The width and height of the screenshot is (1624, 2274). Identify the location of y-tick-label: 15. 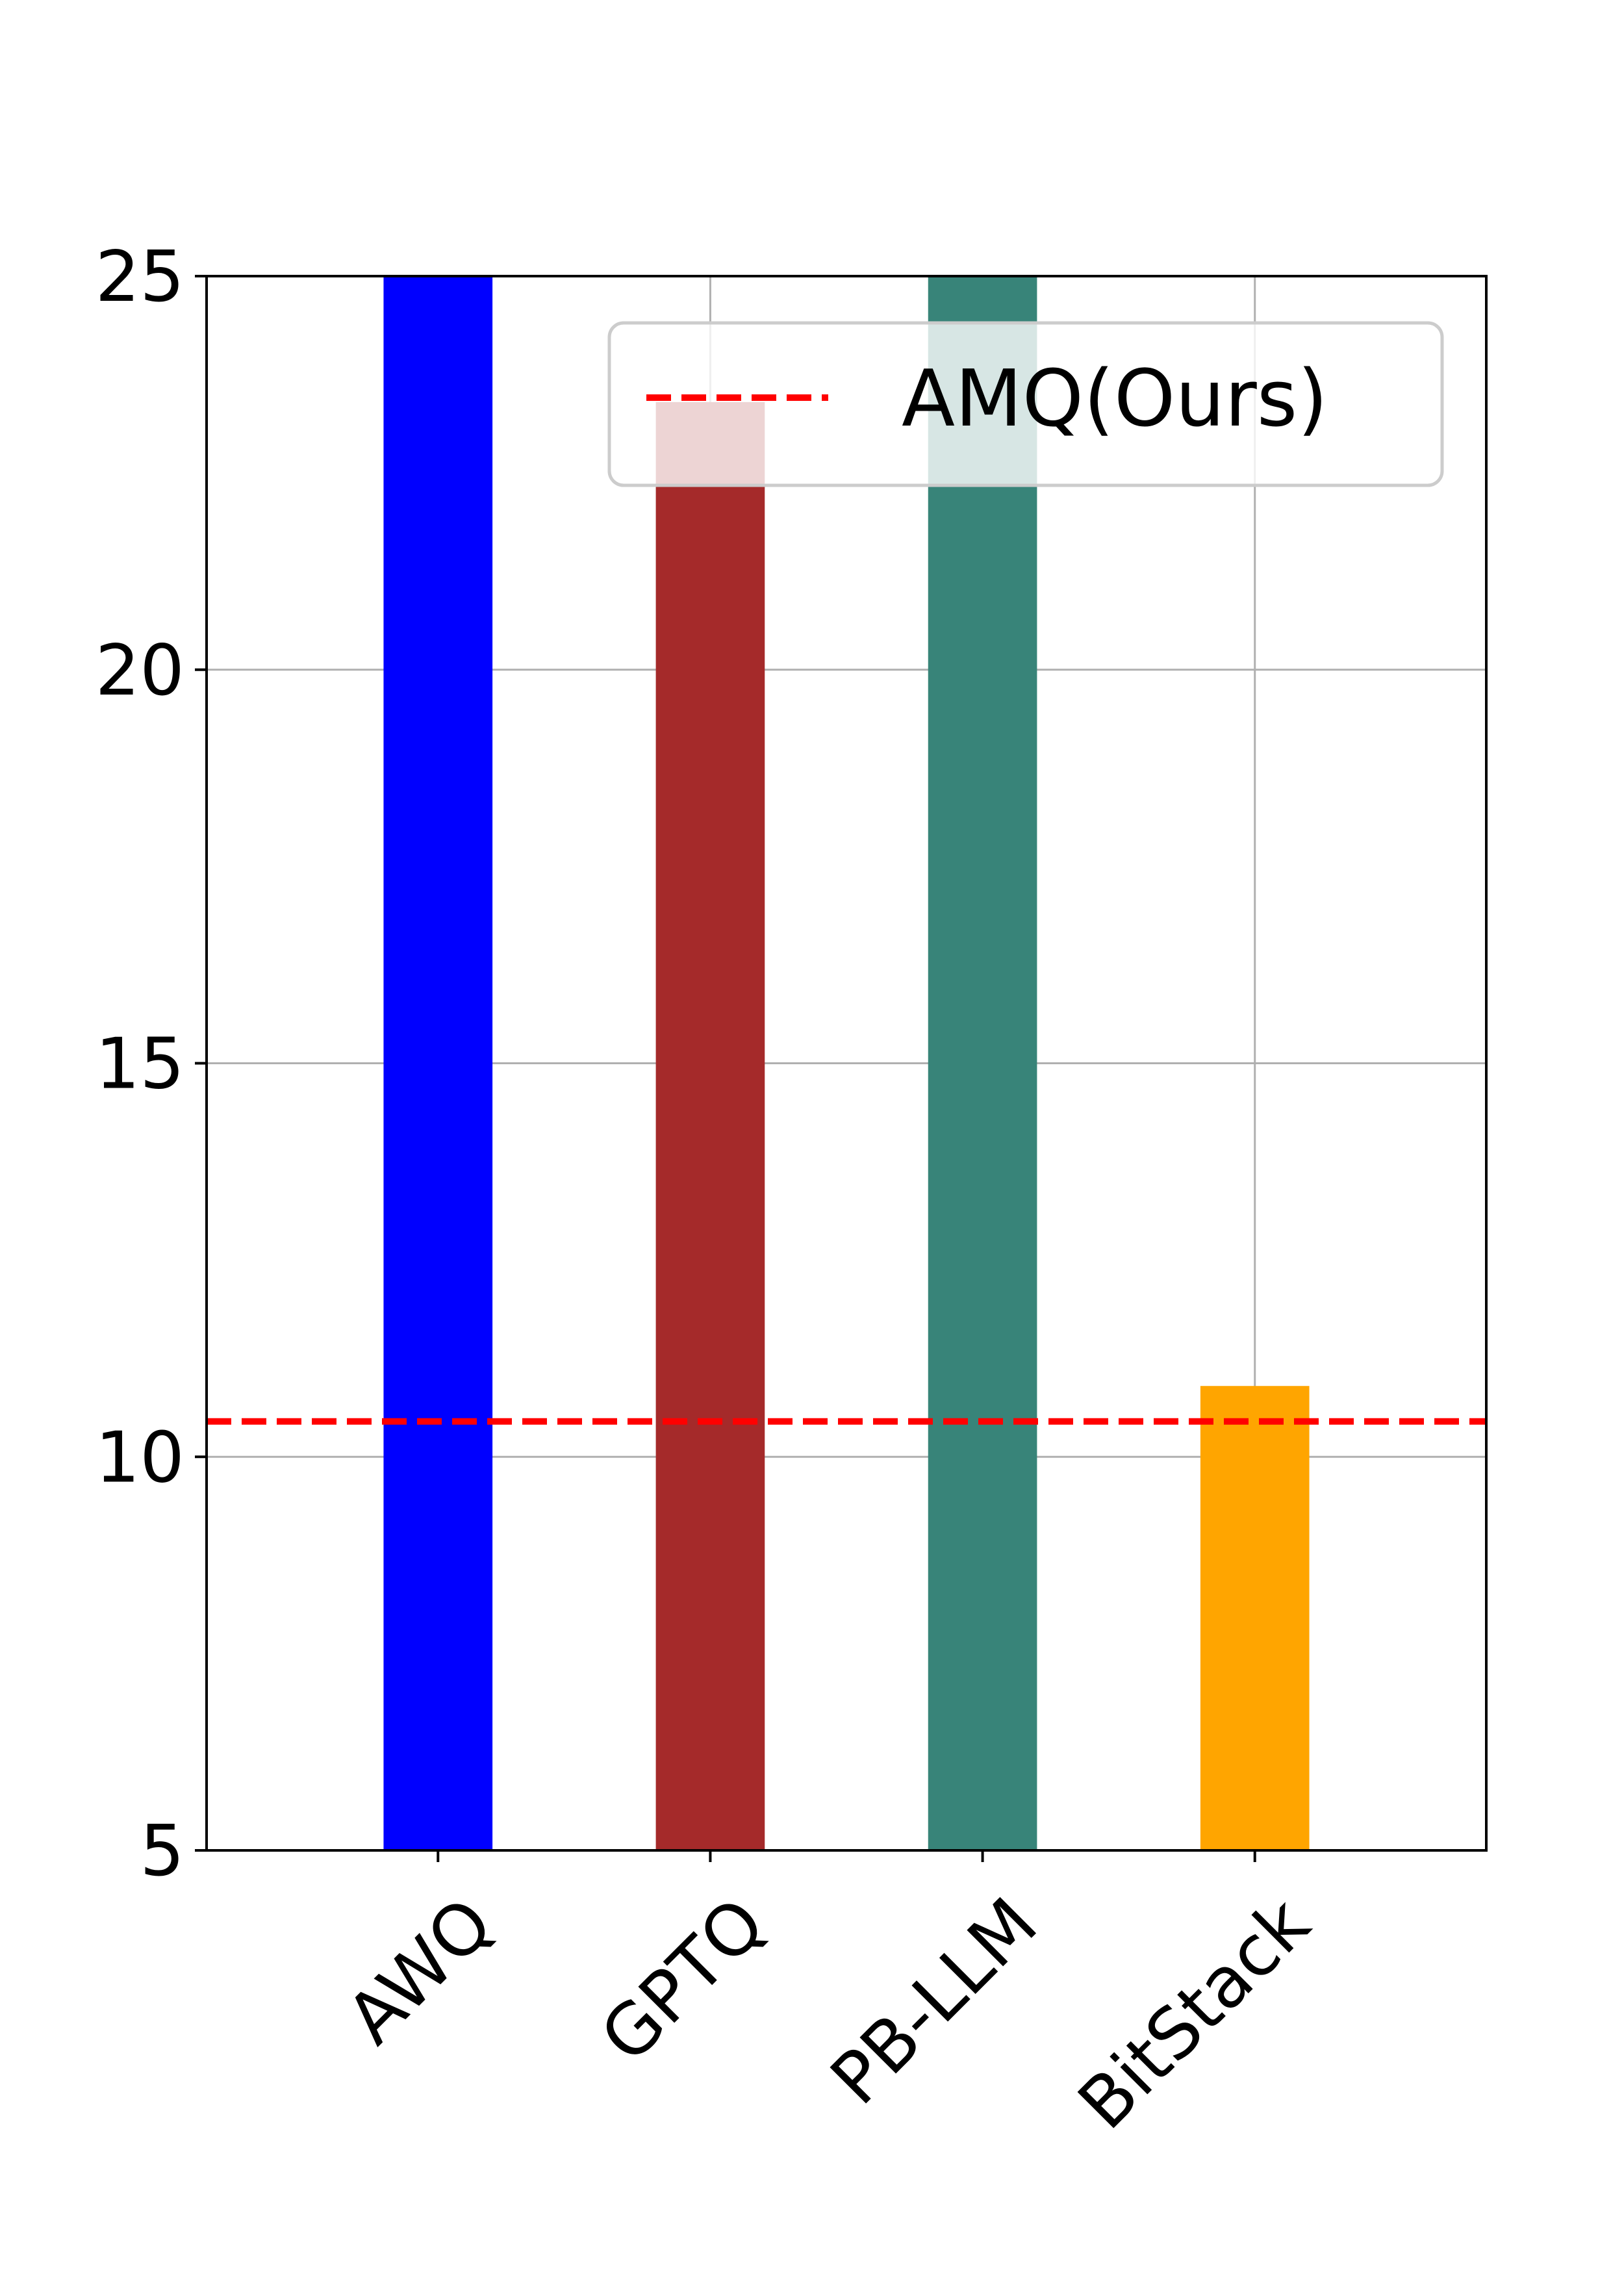
(139, 1064).